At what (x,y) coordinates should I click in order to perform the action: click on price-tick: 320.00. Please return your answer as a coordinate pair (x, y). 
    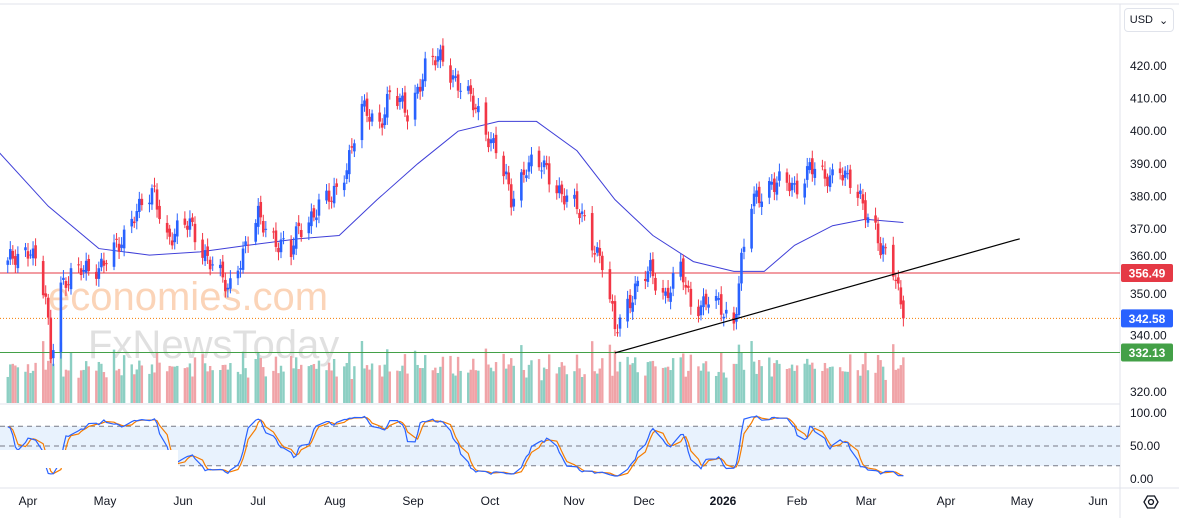
    Looking at the image, I should click on (1148, 392).